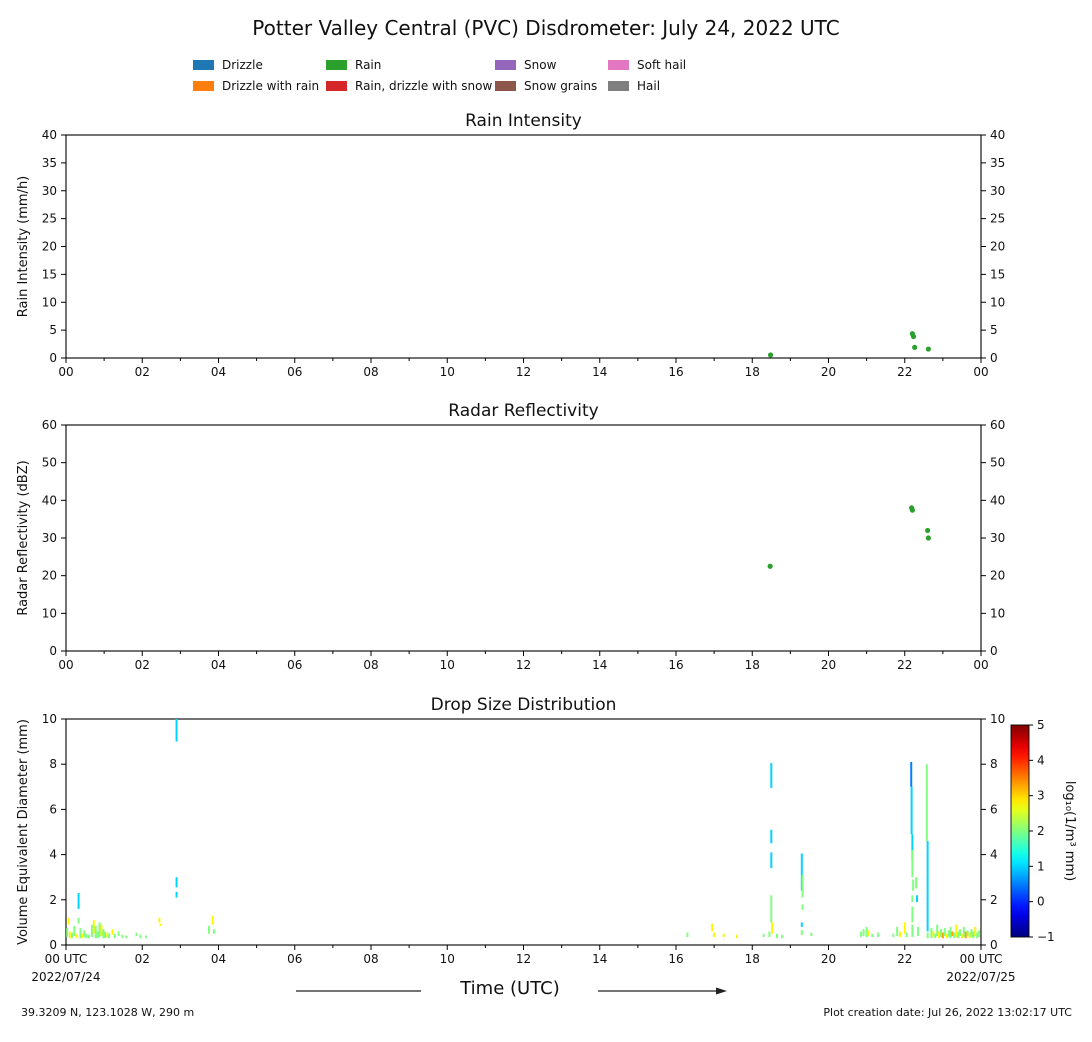 The width and height of the screenshot is (1092, 1042). What do you see at coordinates (368, 65) in the screenshot?
I see `legend-label: Rain` at bounding box center [368, 65].